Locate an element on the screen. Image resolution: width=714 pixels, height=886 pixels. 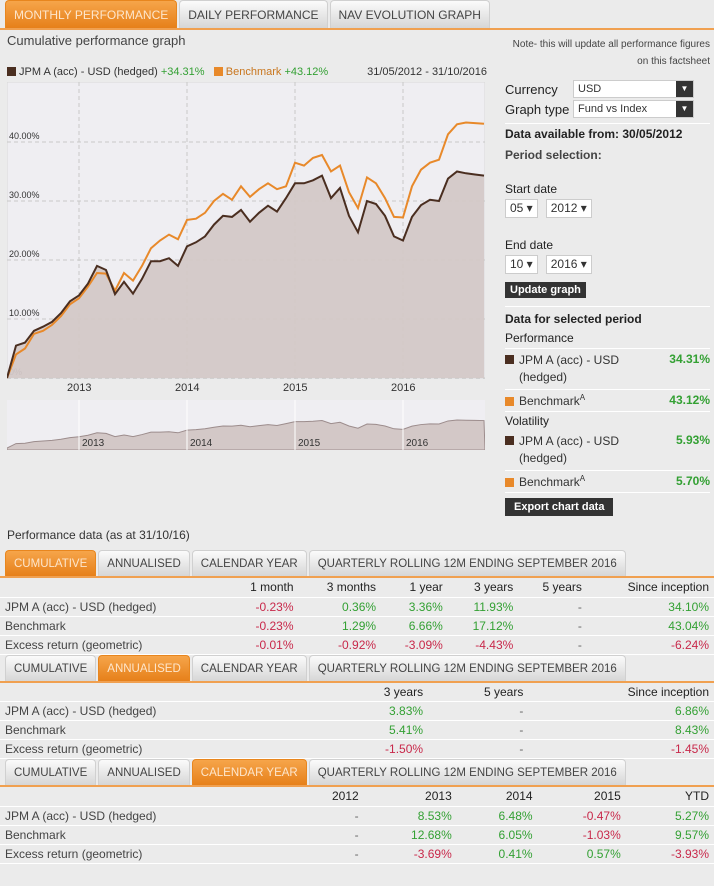
table-cell: -0.23% is located at coordinates (261, 626).